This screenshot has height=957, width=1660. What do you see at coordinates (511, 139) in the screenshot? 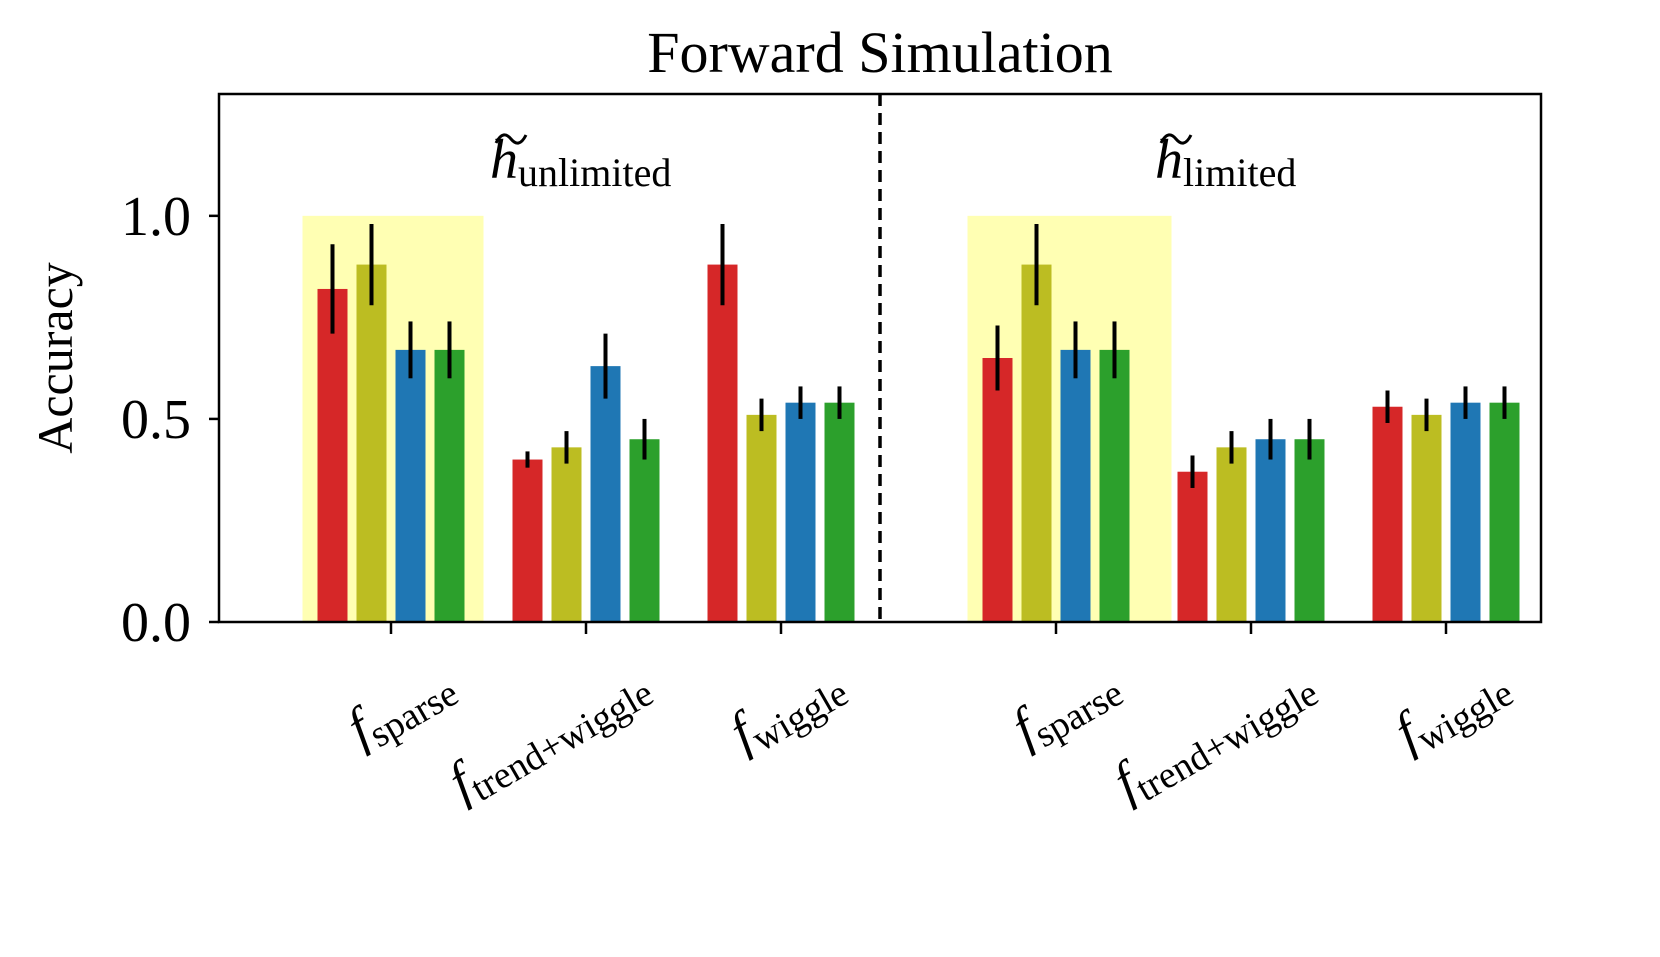
I see `panel-label-tilde-unlimited` at bounding box center [511, 139].